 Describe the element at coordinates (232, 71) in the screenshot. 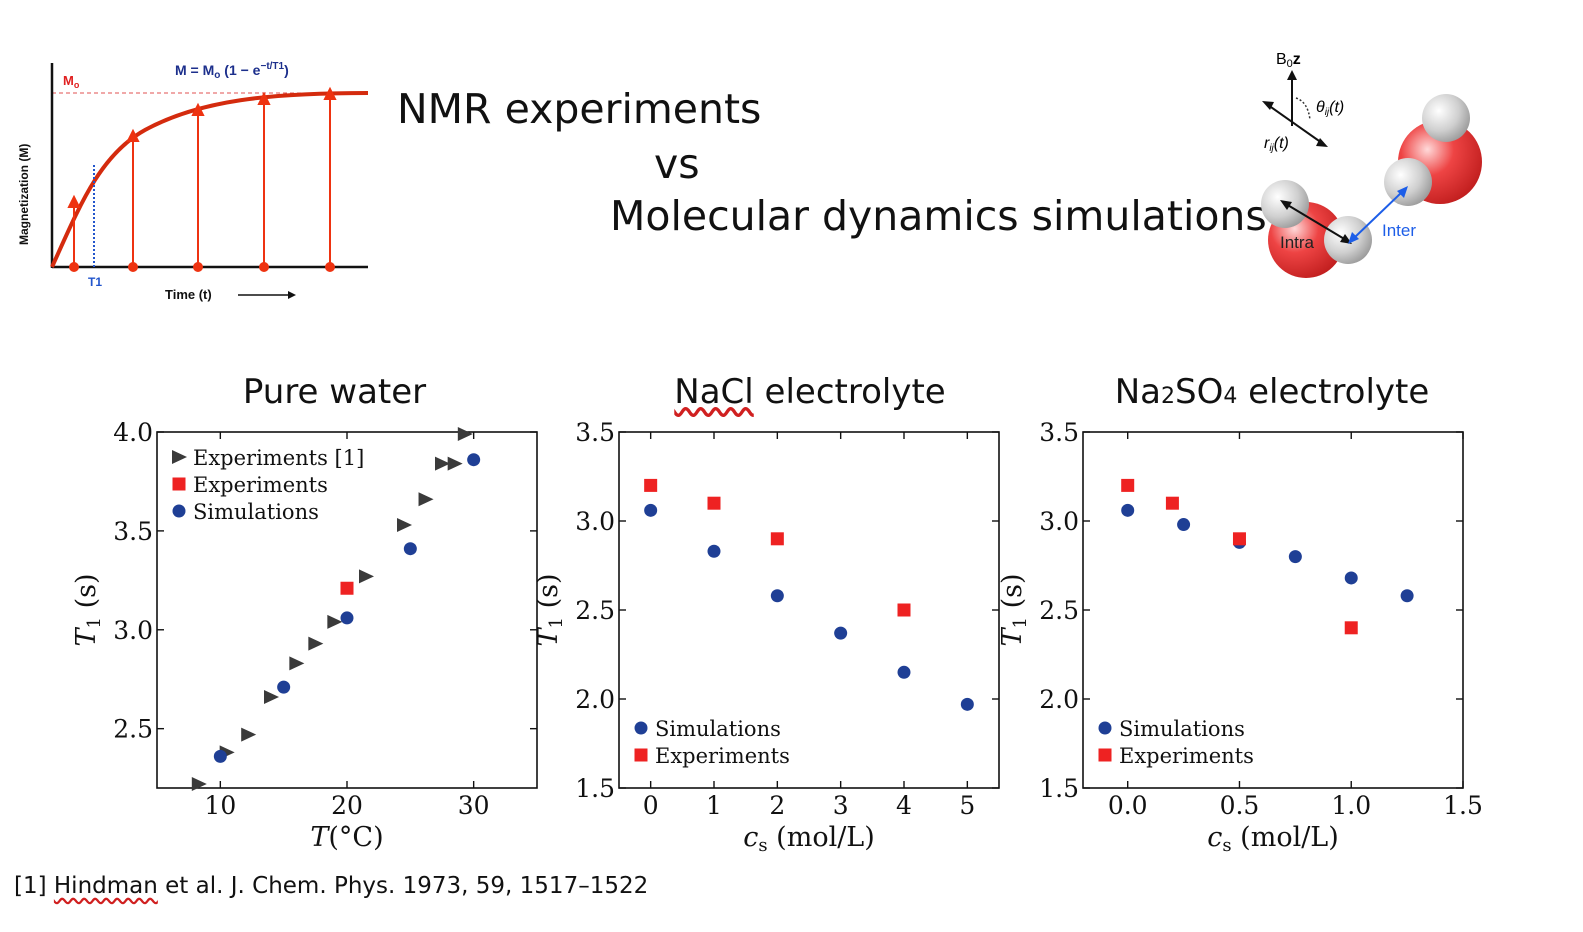

I see `inset-formula: M = Mo (1 − e−t/T1)` at that location.